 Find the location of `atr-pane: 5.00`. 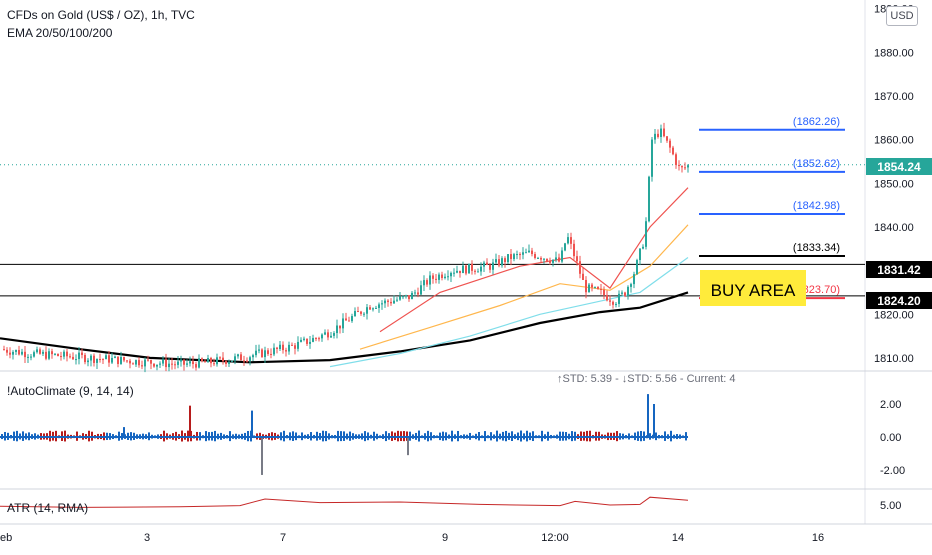

atr-pane: 5.00 is located at coordinates (450, 504).